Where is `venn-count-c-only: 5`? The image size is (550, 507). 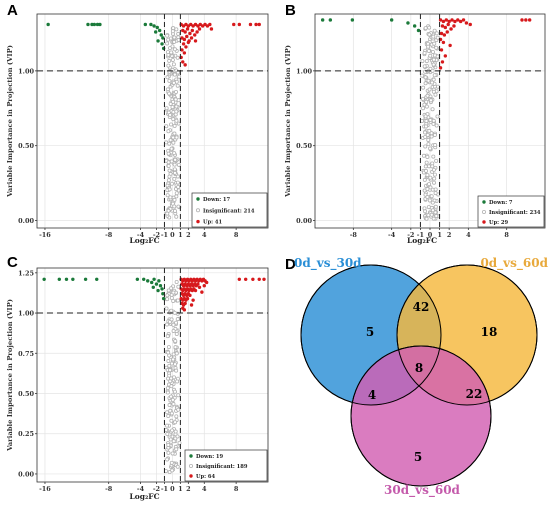
venn-count-c-only: 5 is located at coordinates (418, 457).